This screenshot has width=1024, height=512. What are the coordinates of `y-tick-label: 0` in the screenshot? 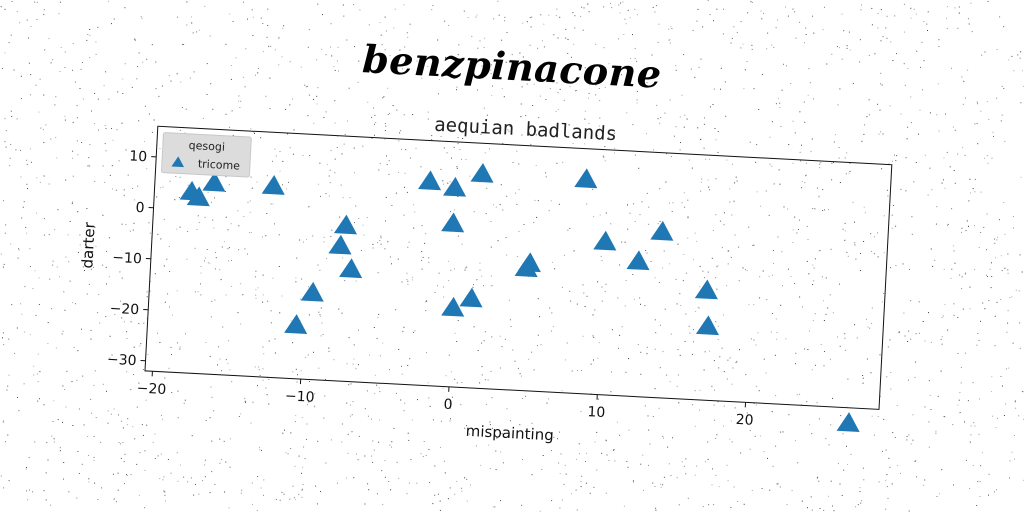 It's located at (140, 208).